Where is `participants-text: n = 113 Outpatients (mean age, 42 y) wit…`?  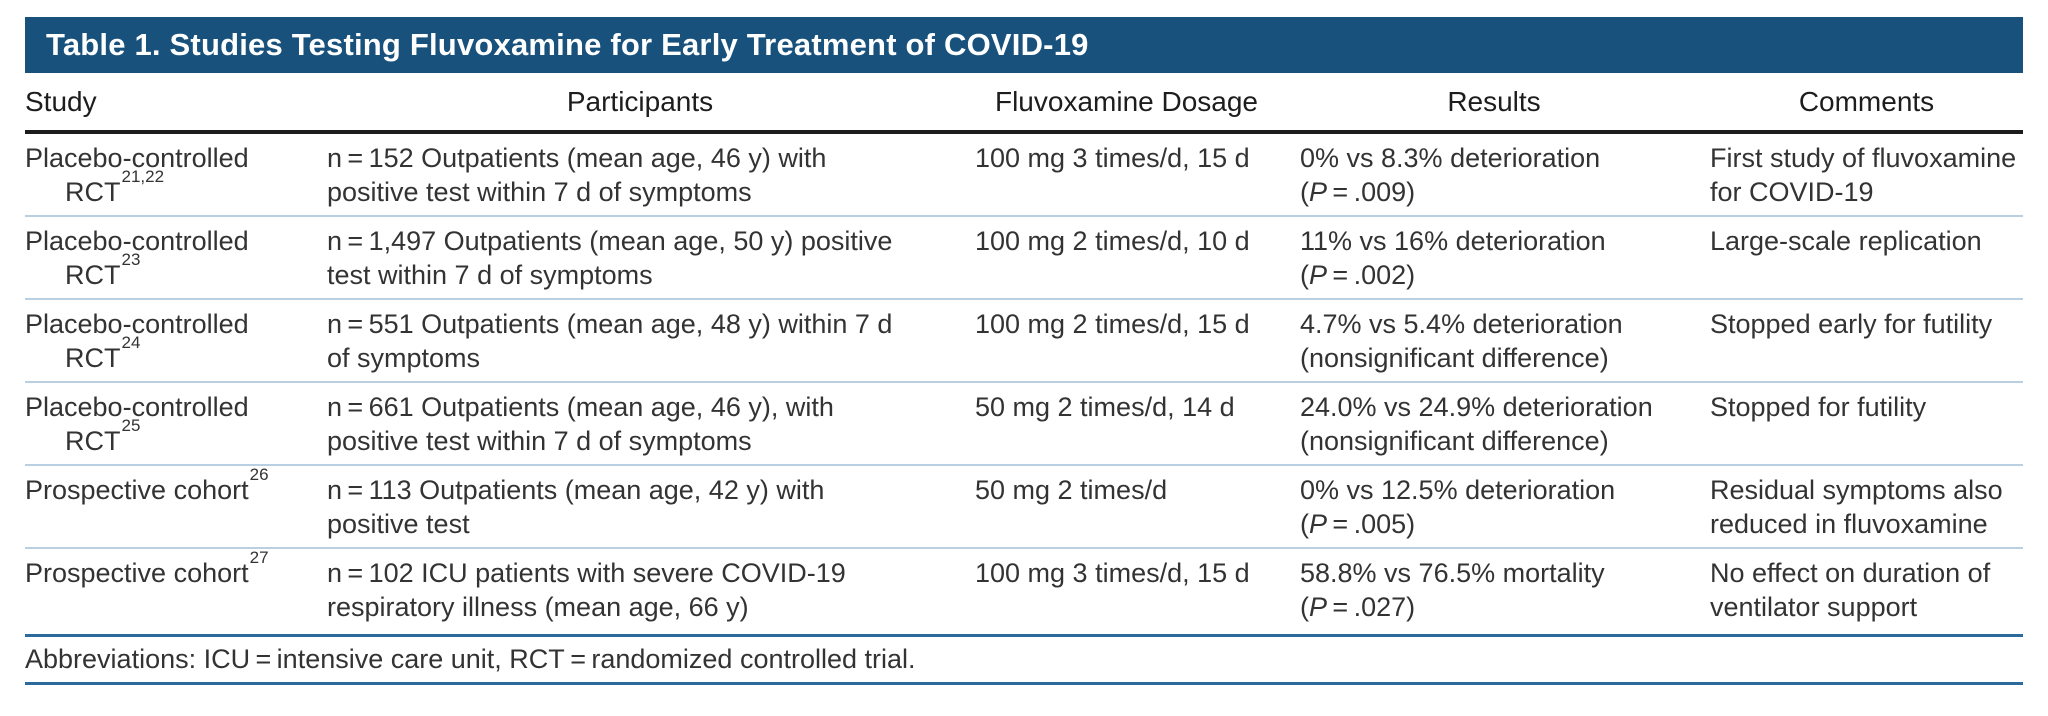 participants-text: n = 113 Outpatients (mean age, 42 y) wit… is located at coordinates (576, 507).